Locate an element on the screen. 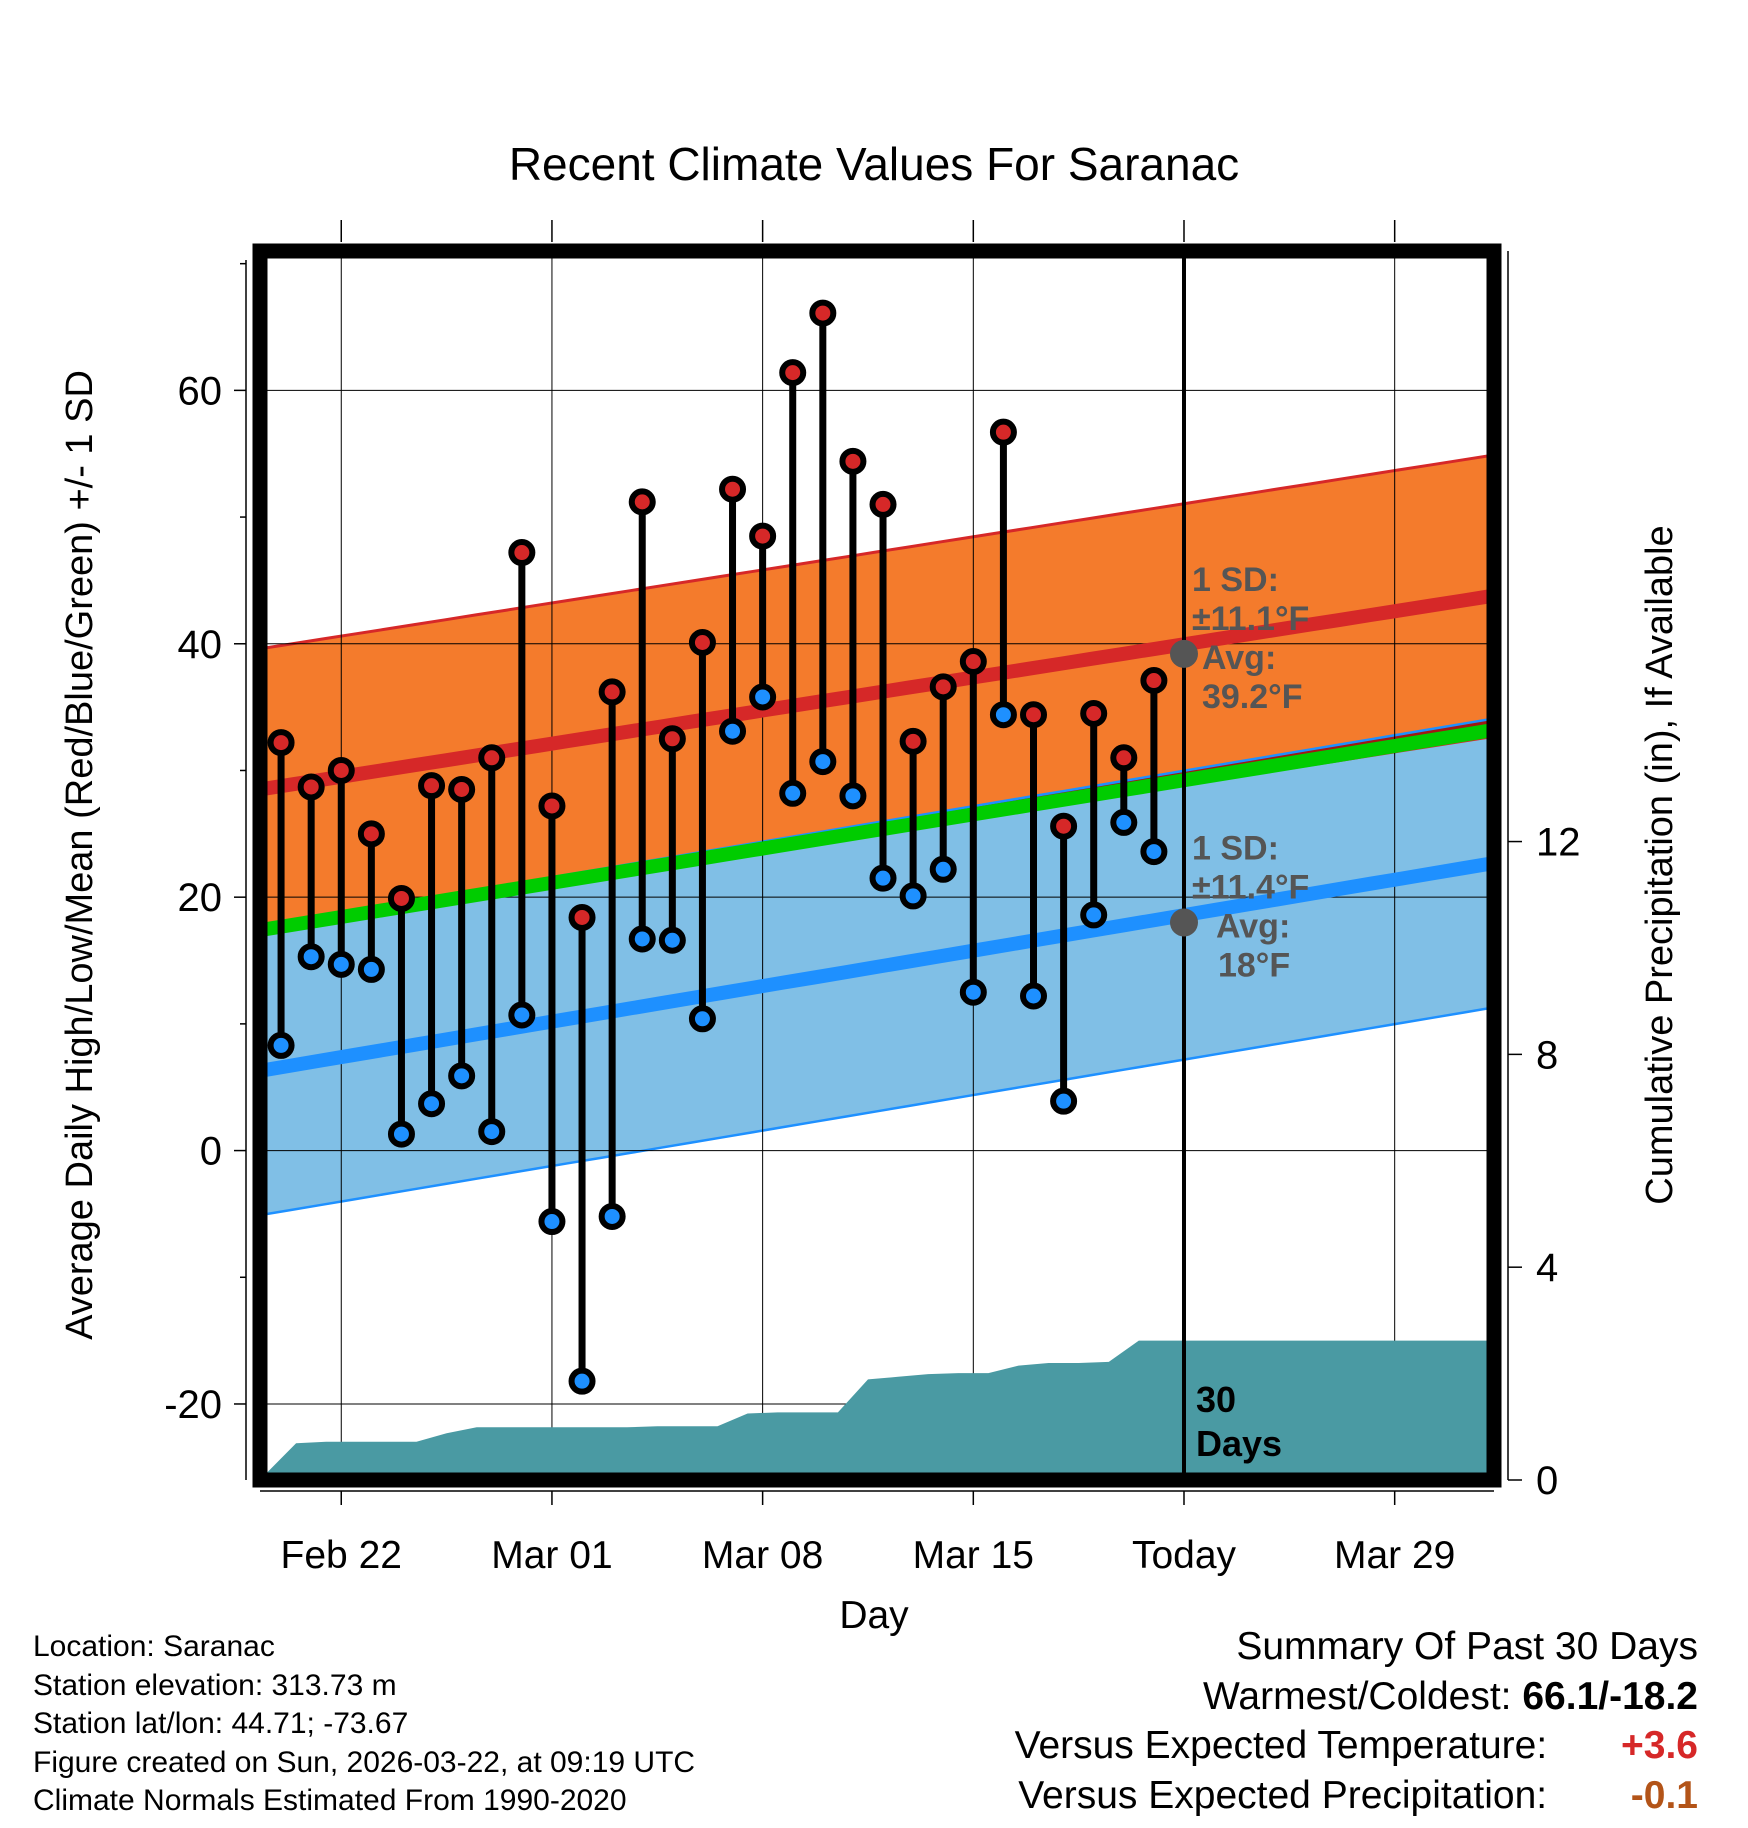 The height and width of the screenshot is (1828, 1748). low-sd-label: 1 SD: is located at coordinates (1235, 849).